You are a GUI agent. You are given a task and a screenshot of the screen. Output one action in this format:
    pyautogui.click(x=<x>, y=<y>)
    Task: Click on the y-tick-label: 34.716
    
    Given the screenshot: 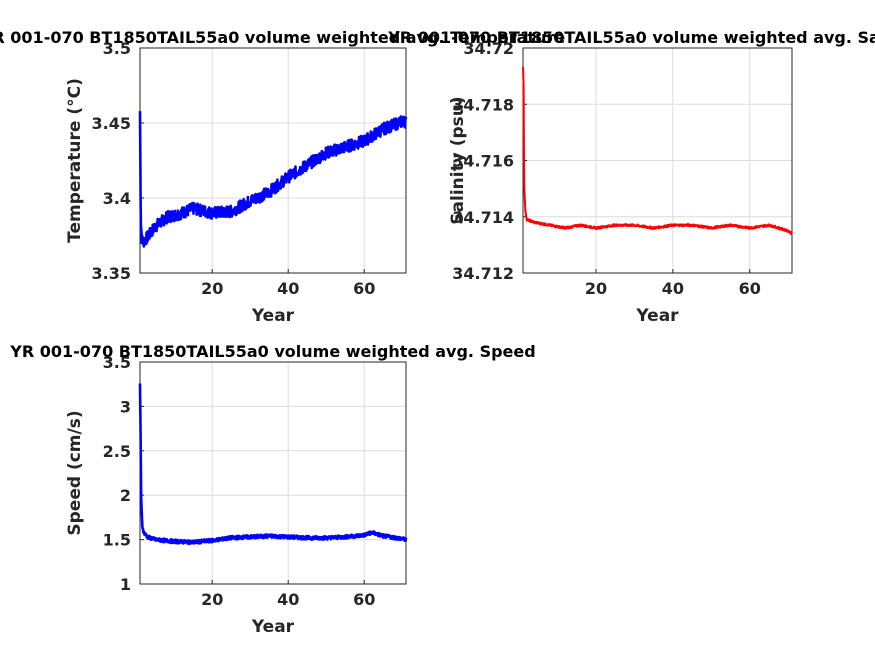 What is the action you would take?
    pyautogui.click(x=483, y=161)
    